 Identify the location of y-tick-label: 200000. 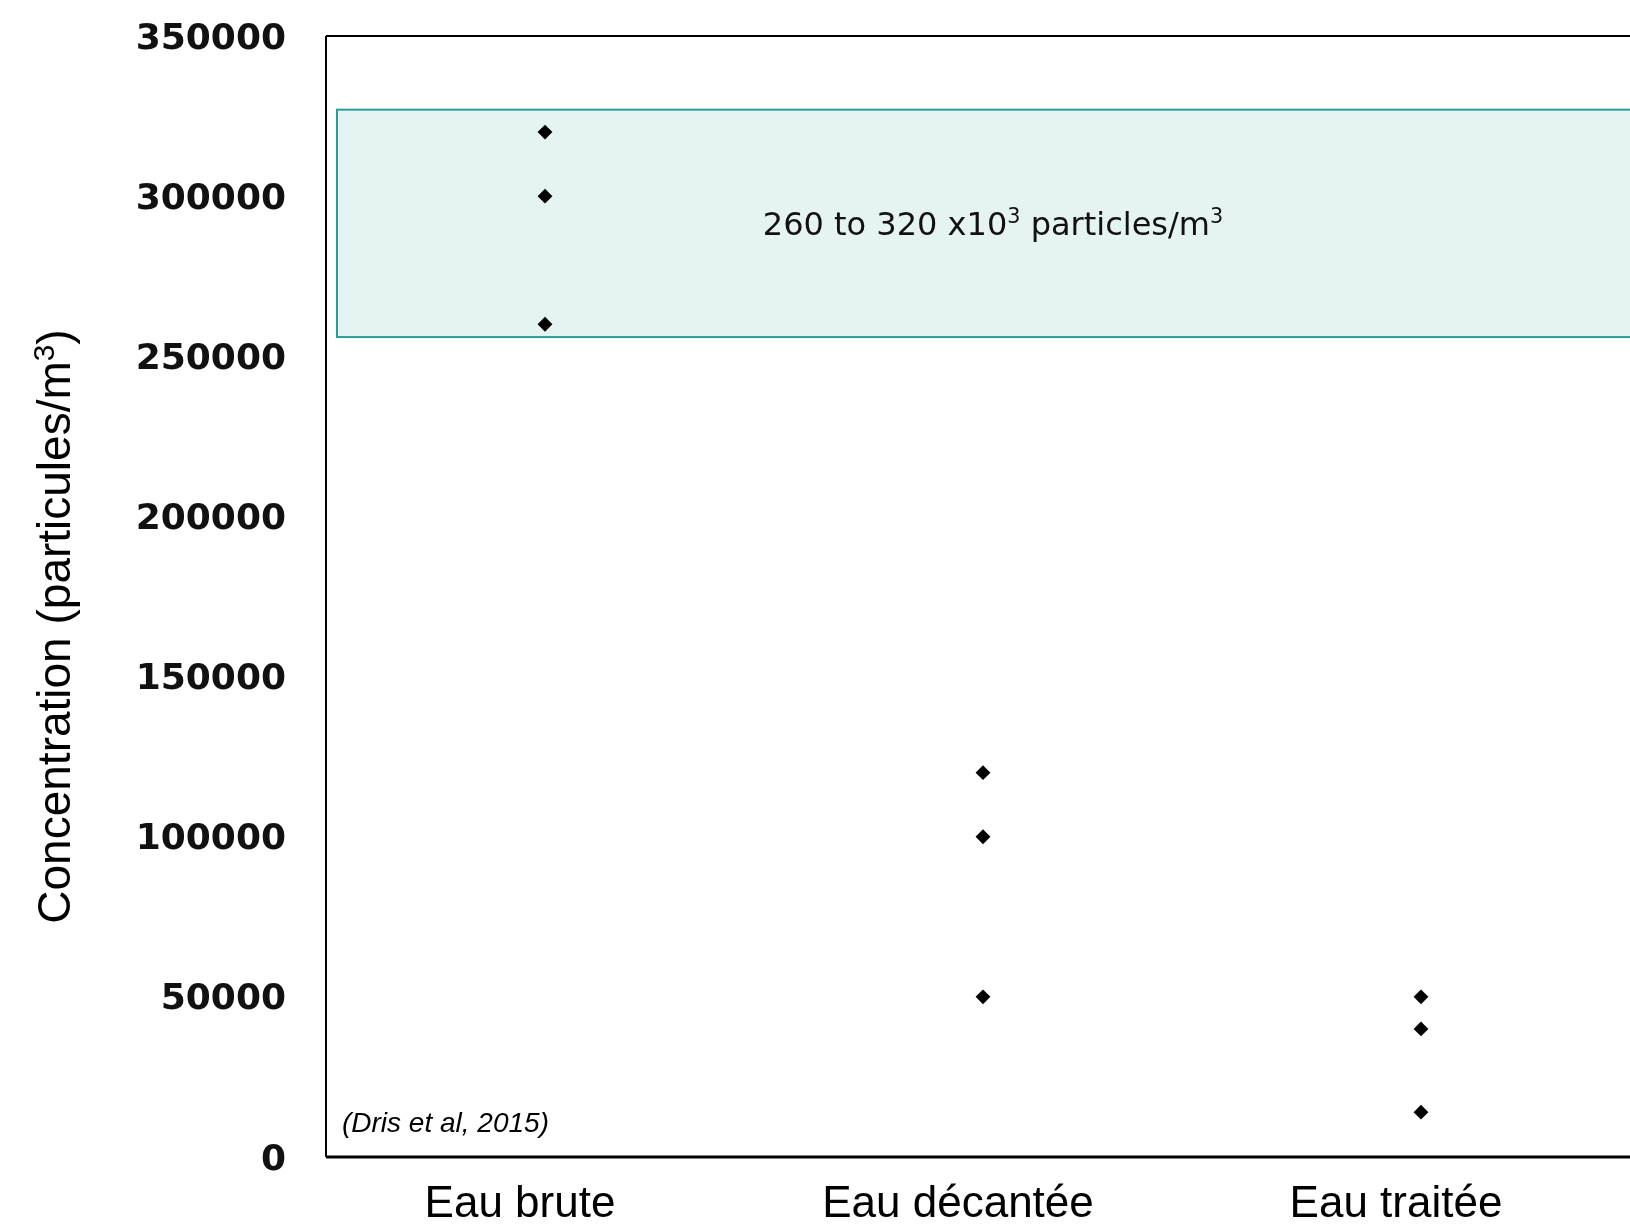
(210, 517).